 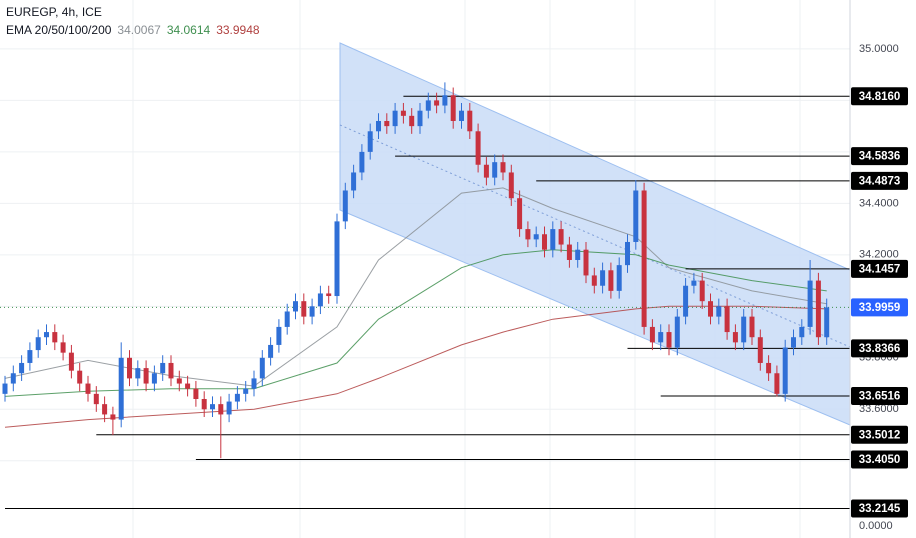 I want to click on y-tick-label: 33.6000, so click(x=879, y=409).